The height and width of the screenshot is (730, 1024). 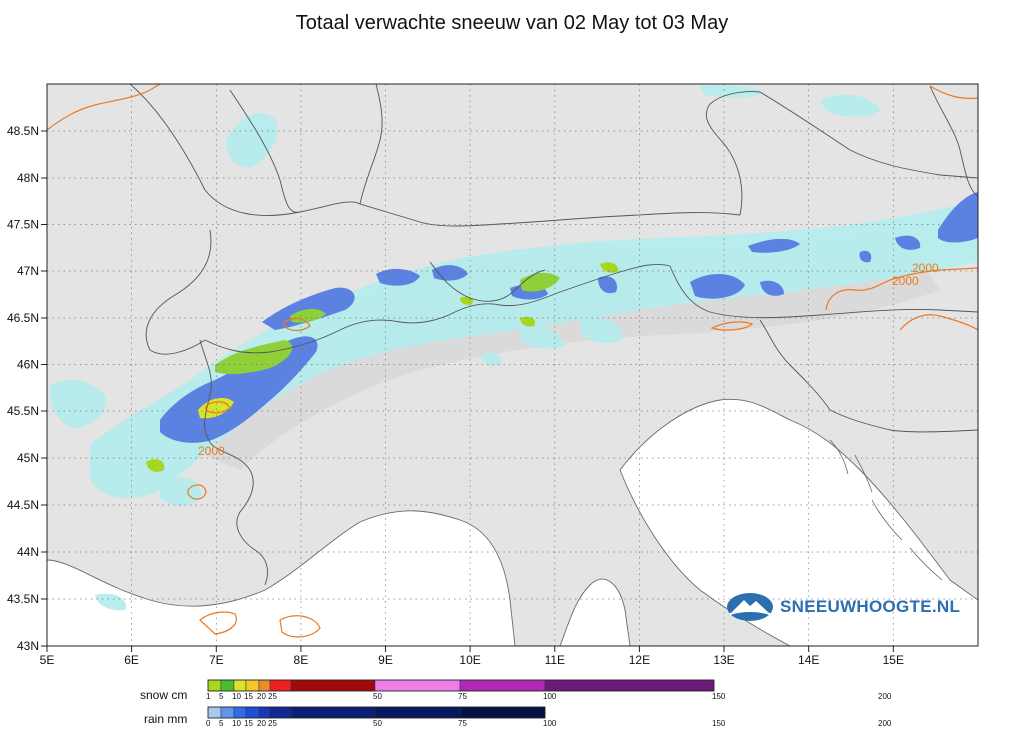 I want to click on rain-color-bar, so click(x=376, y=712).